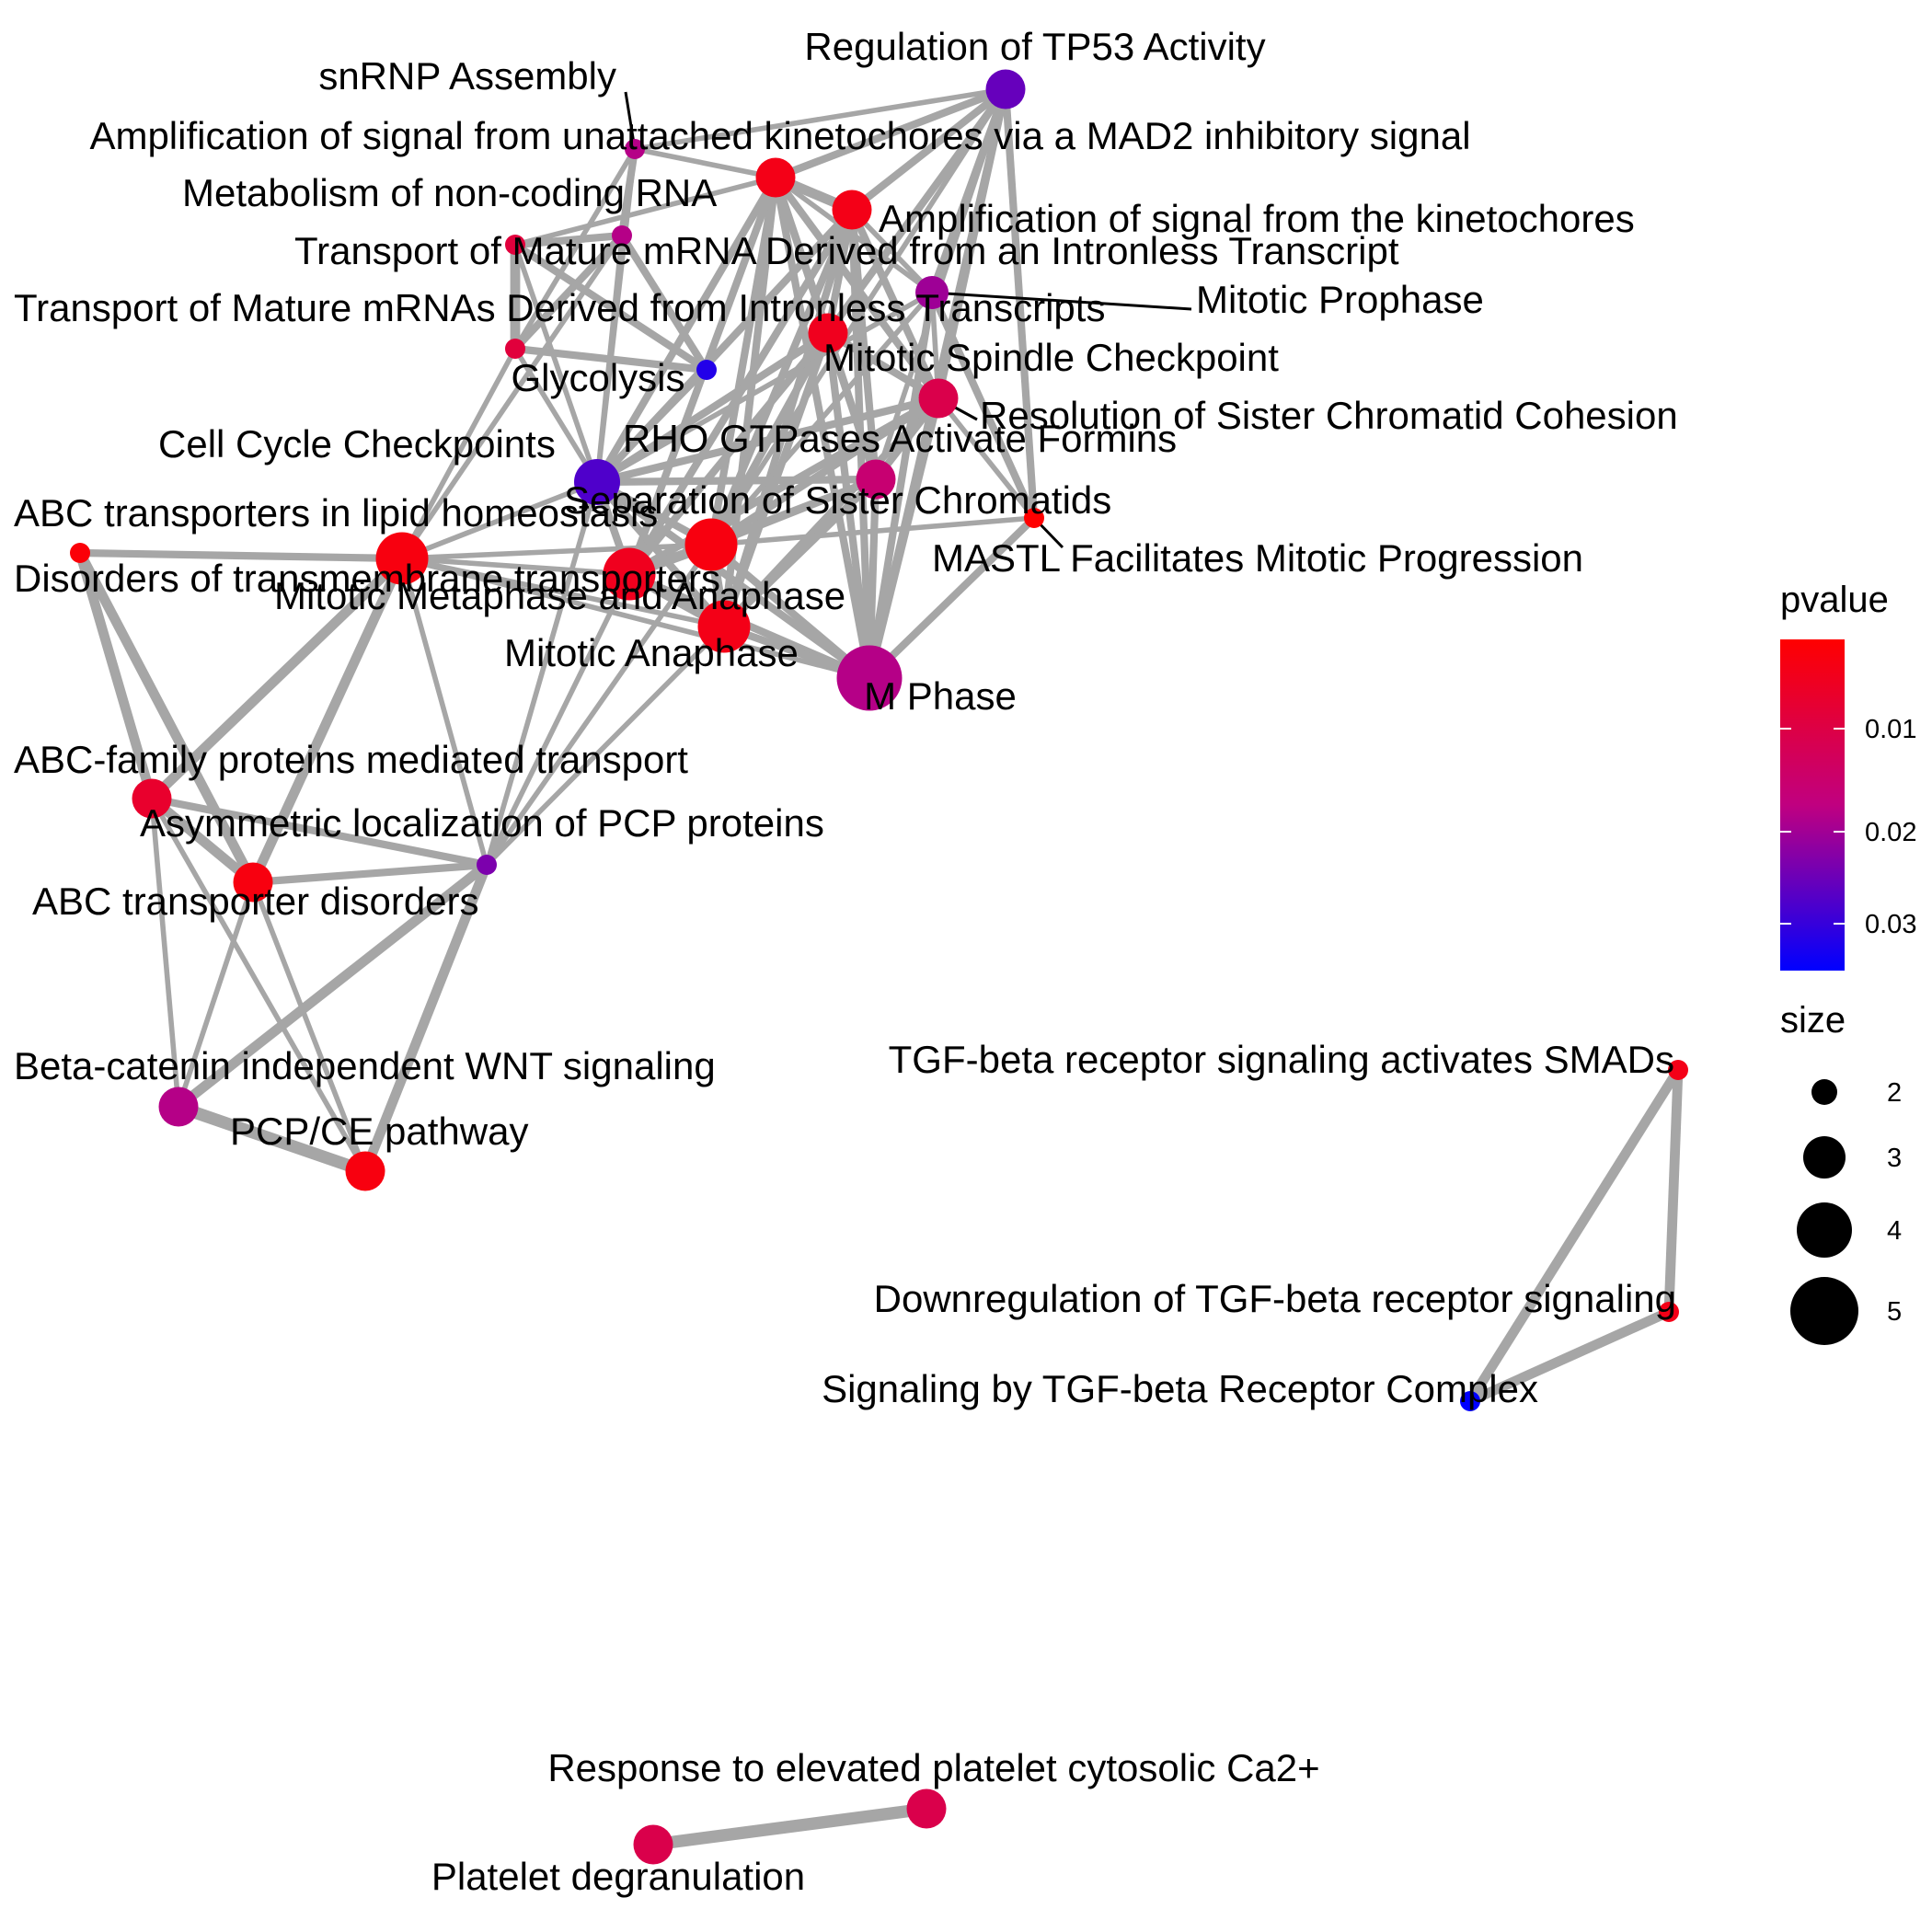 This screenshot has height=1932, width=1932. I want to click on edge-asymmetric-pcp--mitotic-metaphase-anaphase, so click(558, 719).